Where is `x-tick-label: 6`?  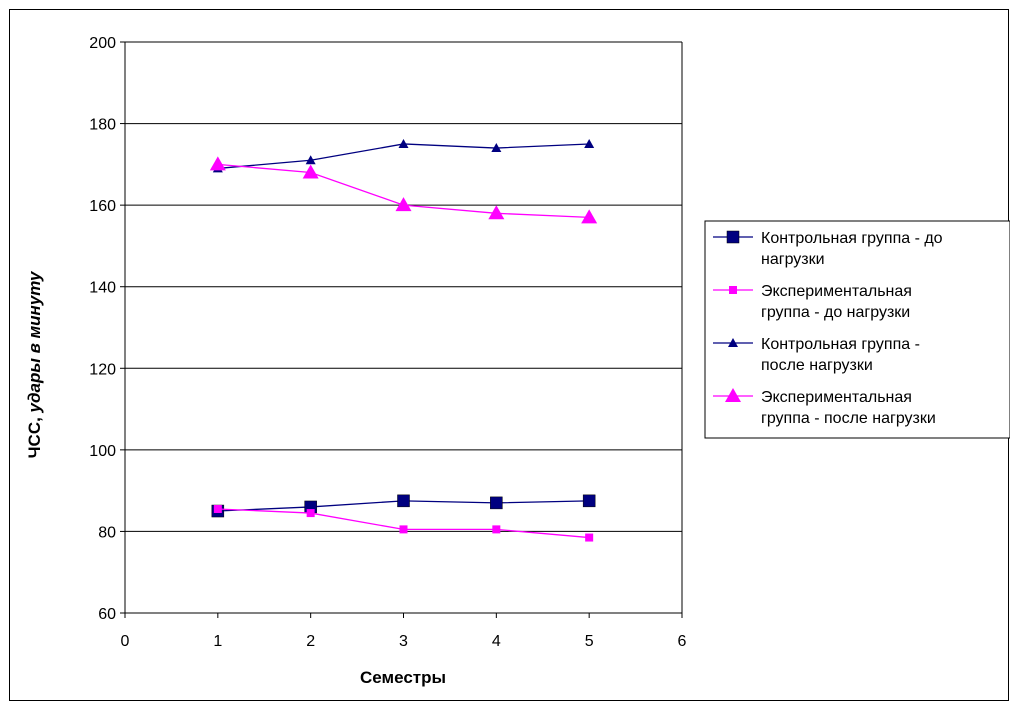 x-tick-label: 6 is located at coordinates (682, 641).